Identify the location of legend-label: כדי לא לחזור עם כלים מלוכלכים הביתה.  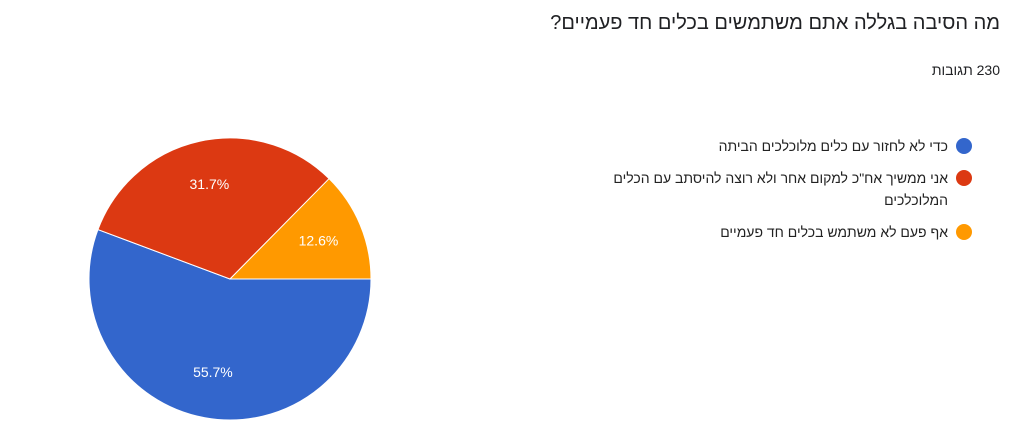
(833, 146).